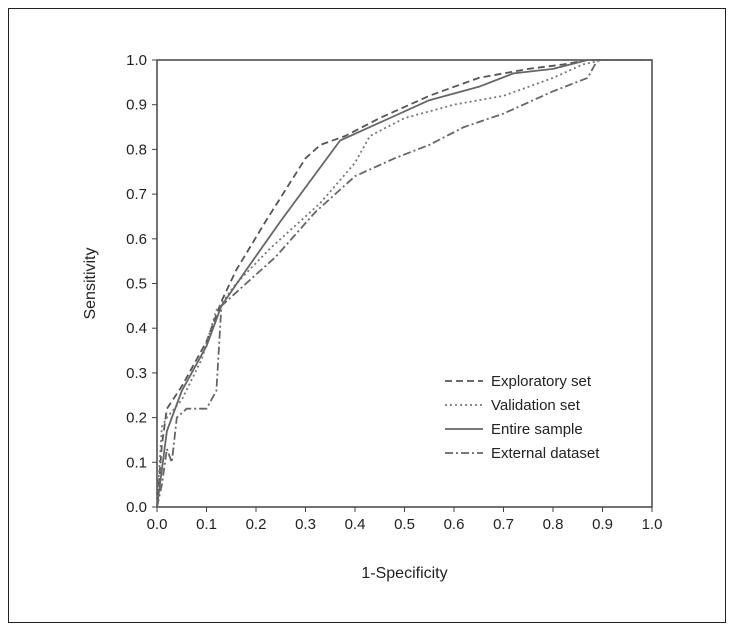 This screenshot has height=635, width=736. Describe the element at coordinates (136, 507) in the screenshot. I see `y-tick-label: 0.0` at that location.